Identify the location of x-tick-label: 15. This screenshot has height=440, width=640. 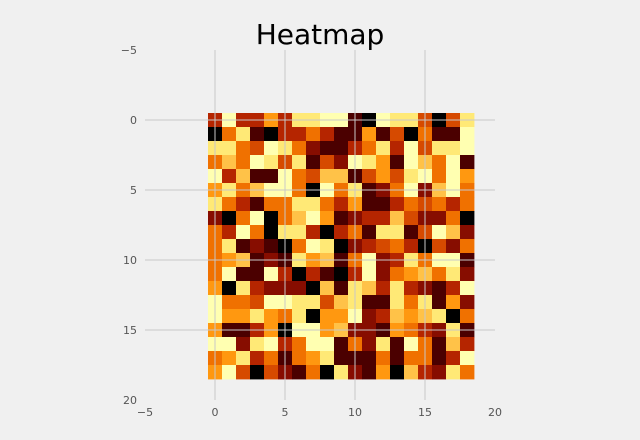
(425, 412).